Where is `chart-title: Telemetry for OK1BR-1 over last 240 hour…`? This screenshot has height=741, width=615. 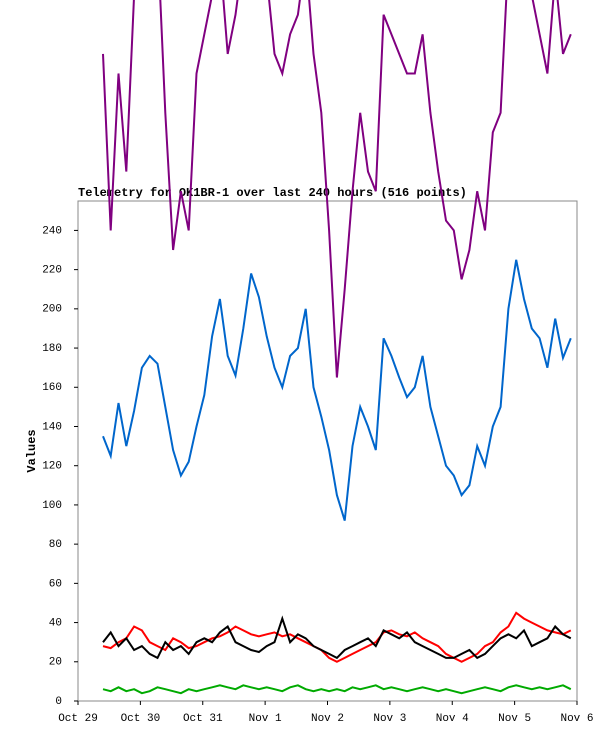
chart-title: Telemetry for OK1BR-1 over last 240 hour… is located at coordinates (272, 193).